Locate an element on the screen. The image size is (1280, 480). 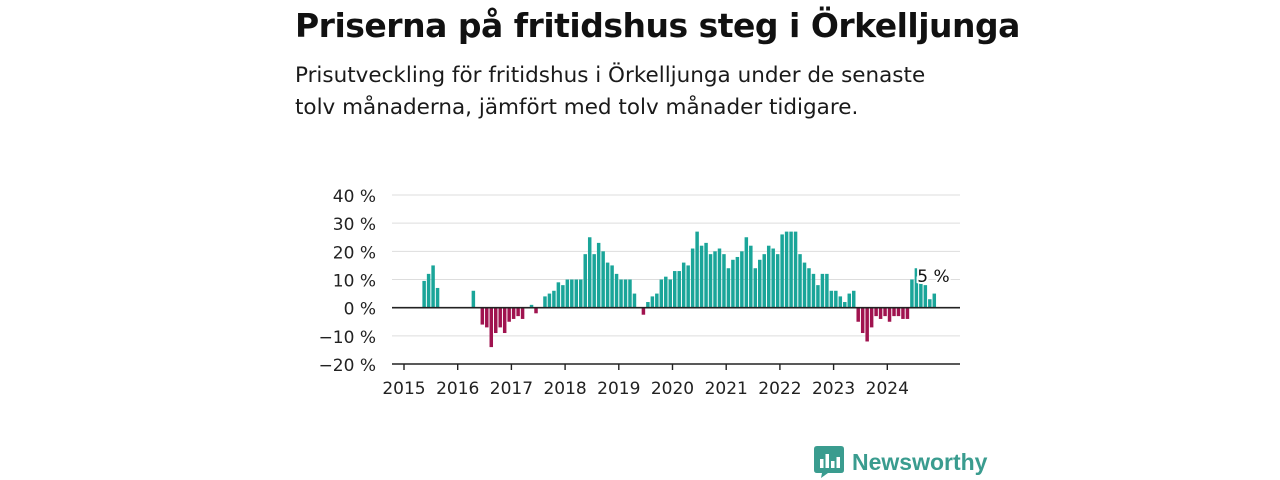
last-value-label: 5 % is located at coordinates (933, 277).